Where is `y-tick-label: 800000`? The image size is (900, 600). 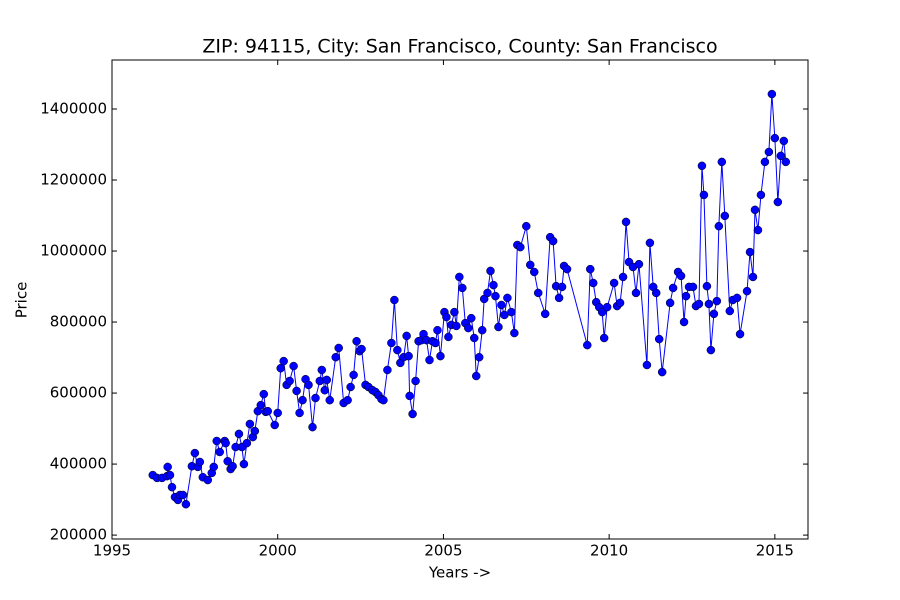 y-tick-label: 800000 is located at coordinates (78, 322).